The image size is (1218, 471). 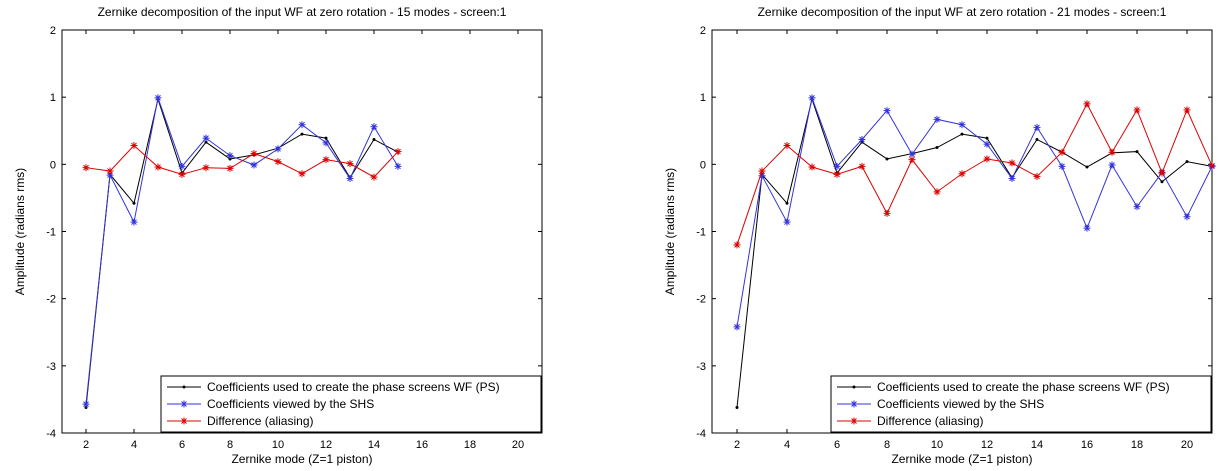 I want to click on x-tick-label: 12, so click(x=987, y=445).